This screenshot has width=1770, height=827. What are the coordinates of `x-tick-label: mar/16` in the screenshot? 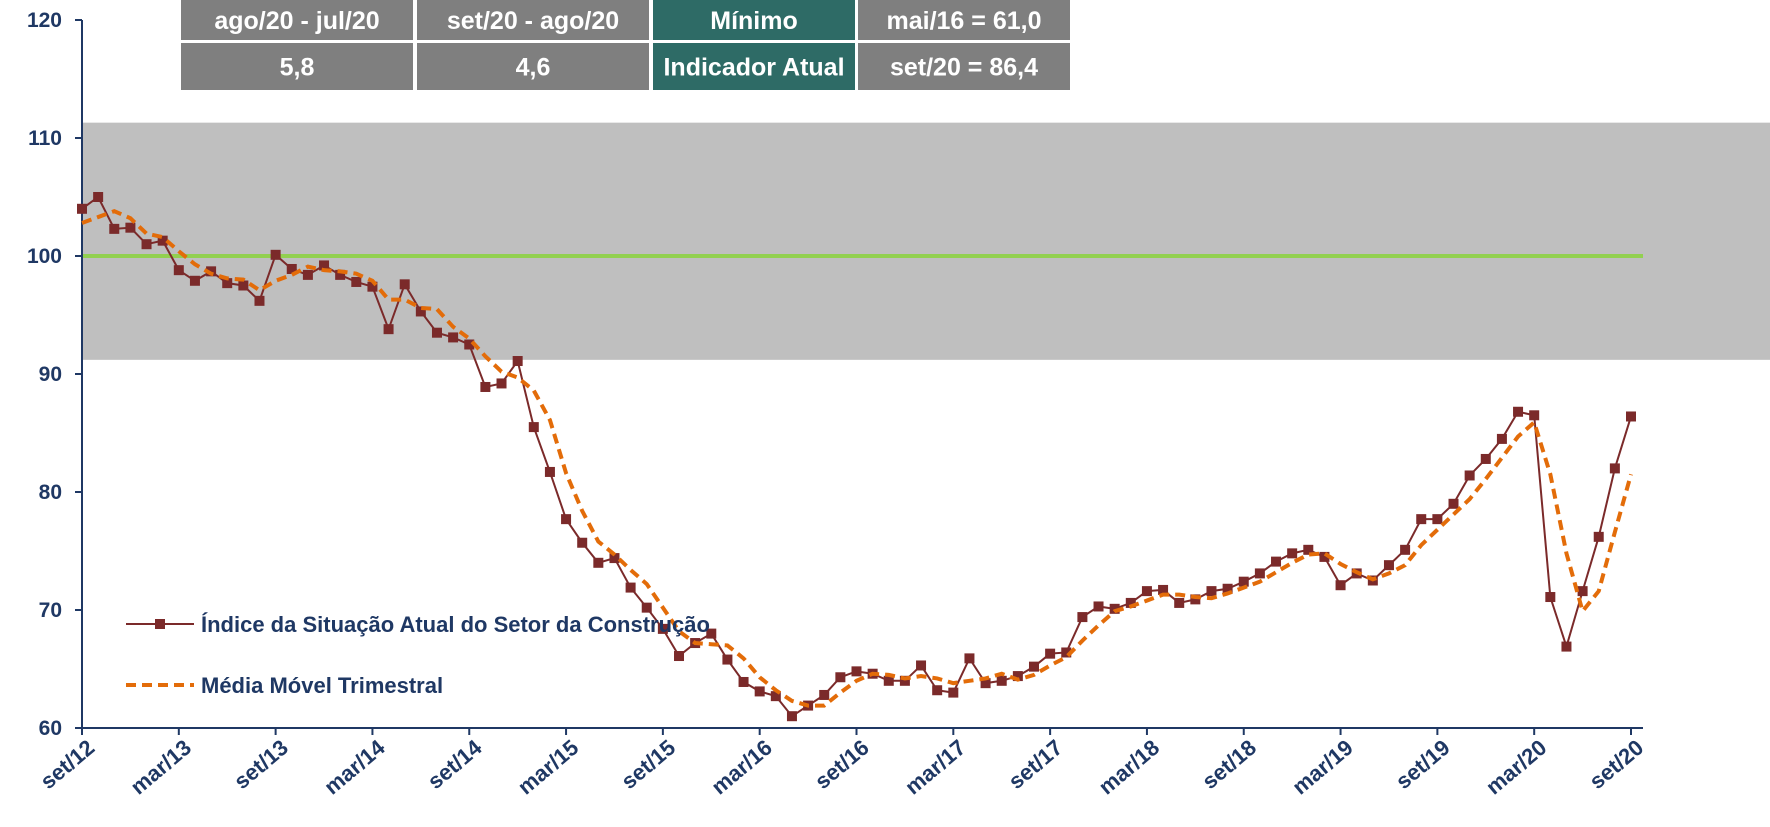 It's located at (741, 767).